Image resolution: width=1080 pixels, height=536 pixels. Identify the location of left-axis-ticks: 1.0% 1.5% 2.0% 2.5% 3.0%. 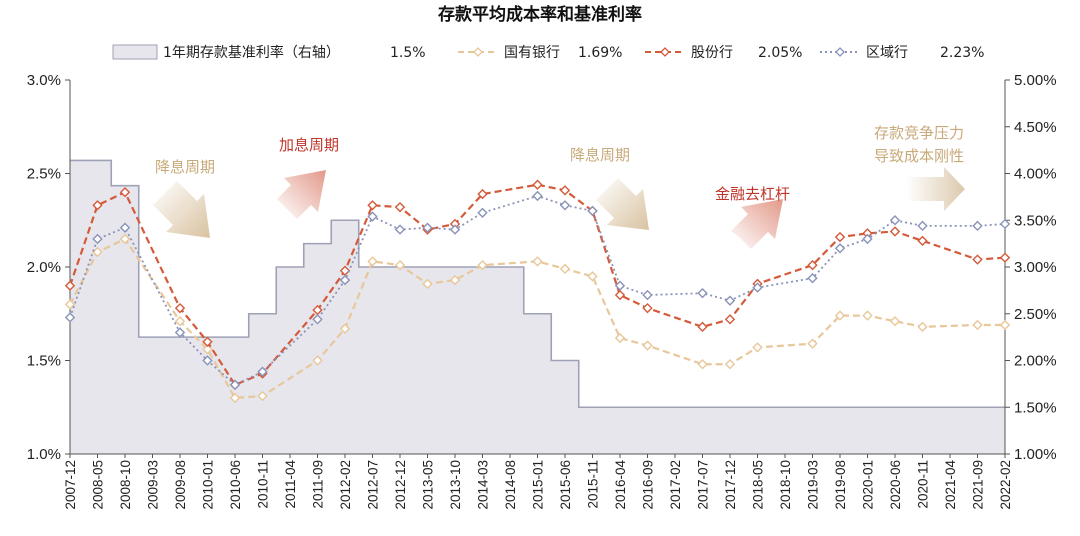
(48, 267).